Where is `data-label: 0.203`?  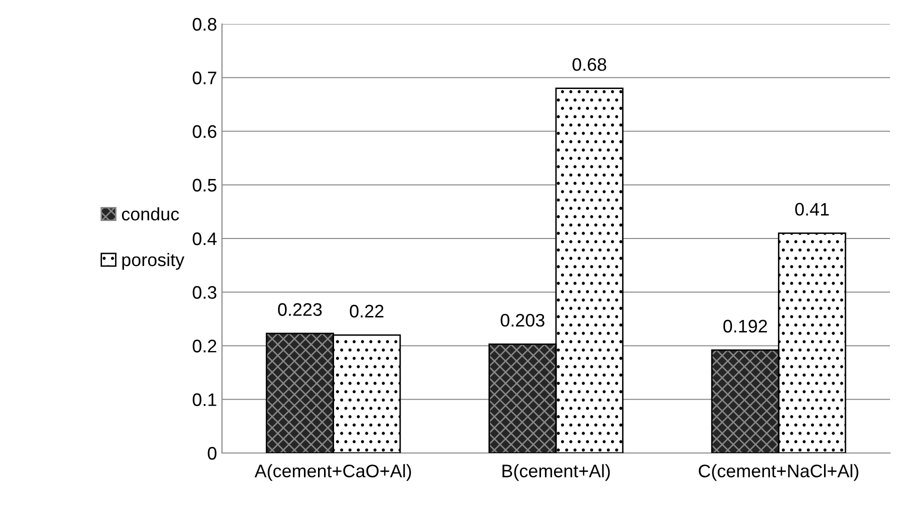 data-label: 0.203 is located at coordinates (522, 320).